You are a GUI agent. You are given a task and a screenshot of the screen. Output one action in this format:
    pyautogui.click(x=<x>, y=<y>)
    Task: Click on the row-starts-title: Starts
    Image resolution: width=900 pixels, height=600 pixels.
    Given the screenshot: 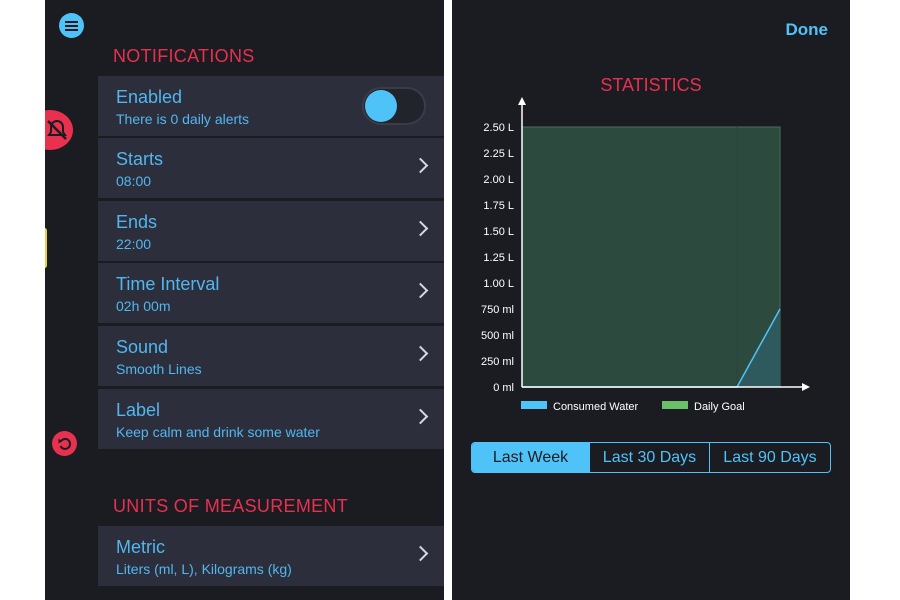 What is the action you would take?
    pyautogui.click(x=140, y=159)
    